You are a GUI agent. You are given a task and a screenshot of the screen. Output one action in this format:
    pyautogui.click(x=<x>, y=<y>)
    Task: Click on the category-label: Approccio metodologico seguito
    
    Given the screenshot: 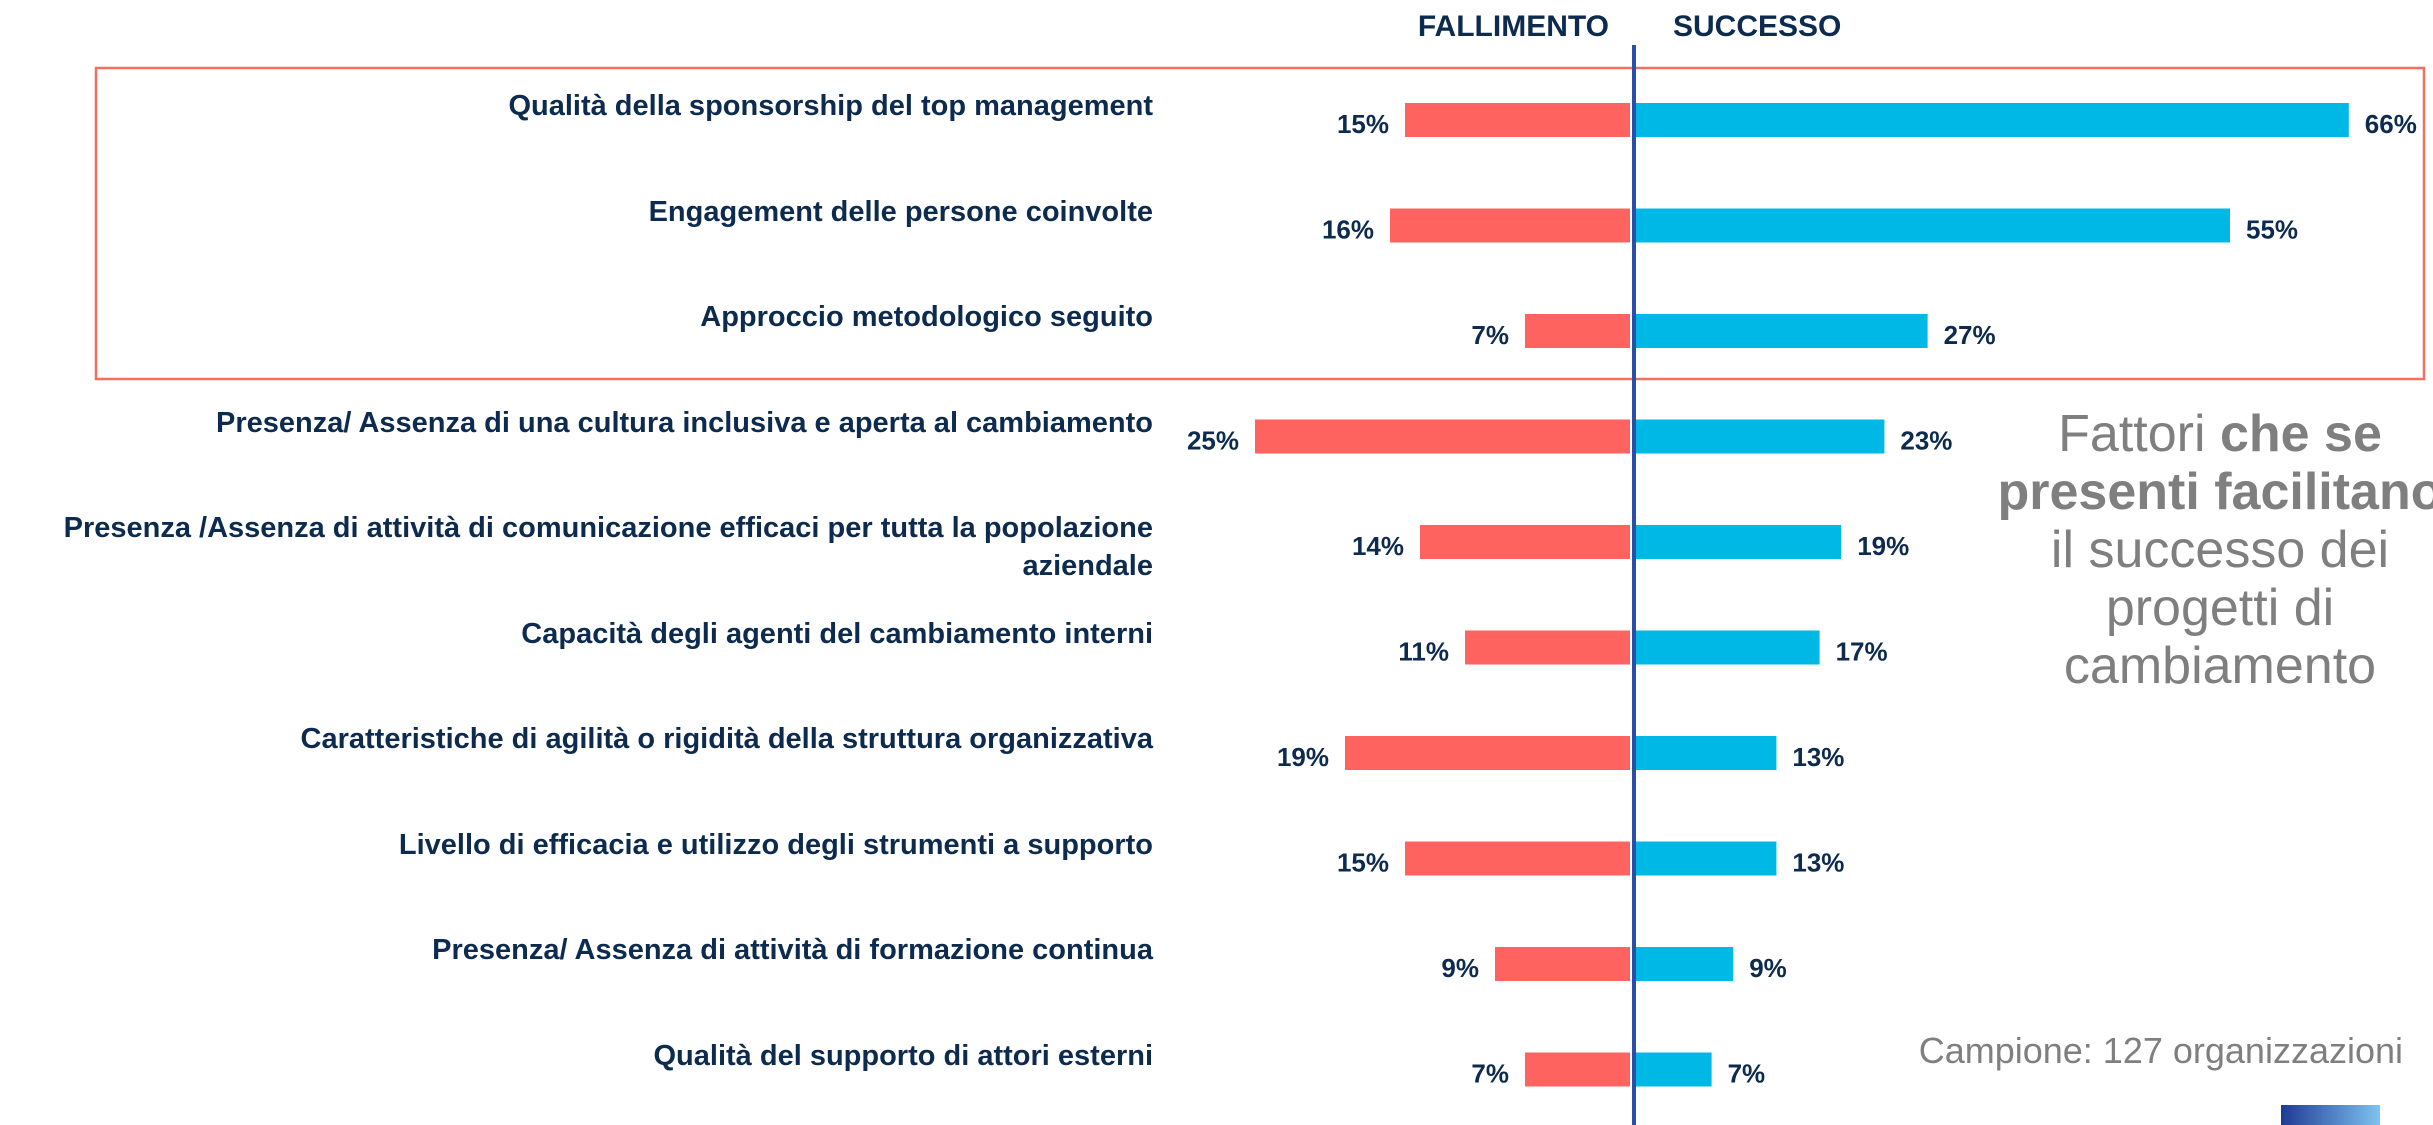 What is the action you would take?
    pyautogui.click(x=926, y=317)
    